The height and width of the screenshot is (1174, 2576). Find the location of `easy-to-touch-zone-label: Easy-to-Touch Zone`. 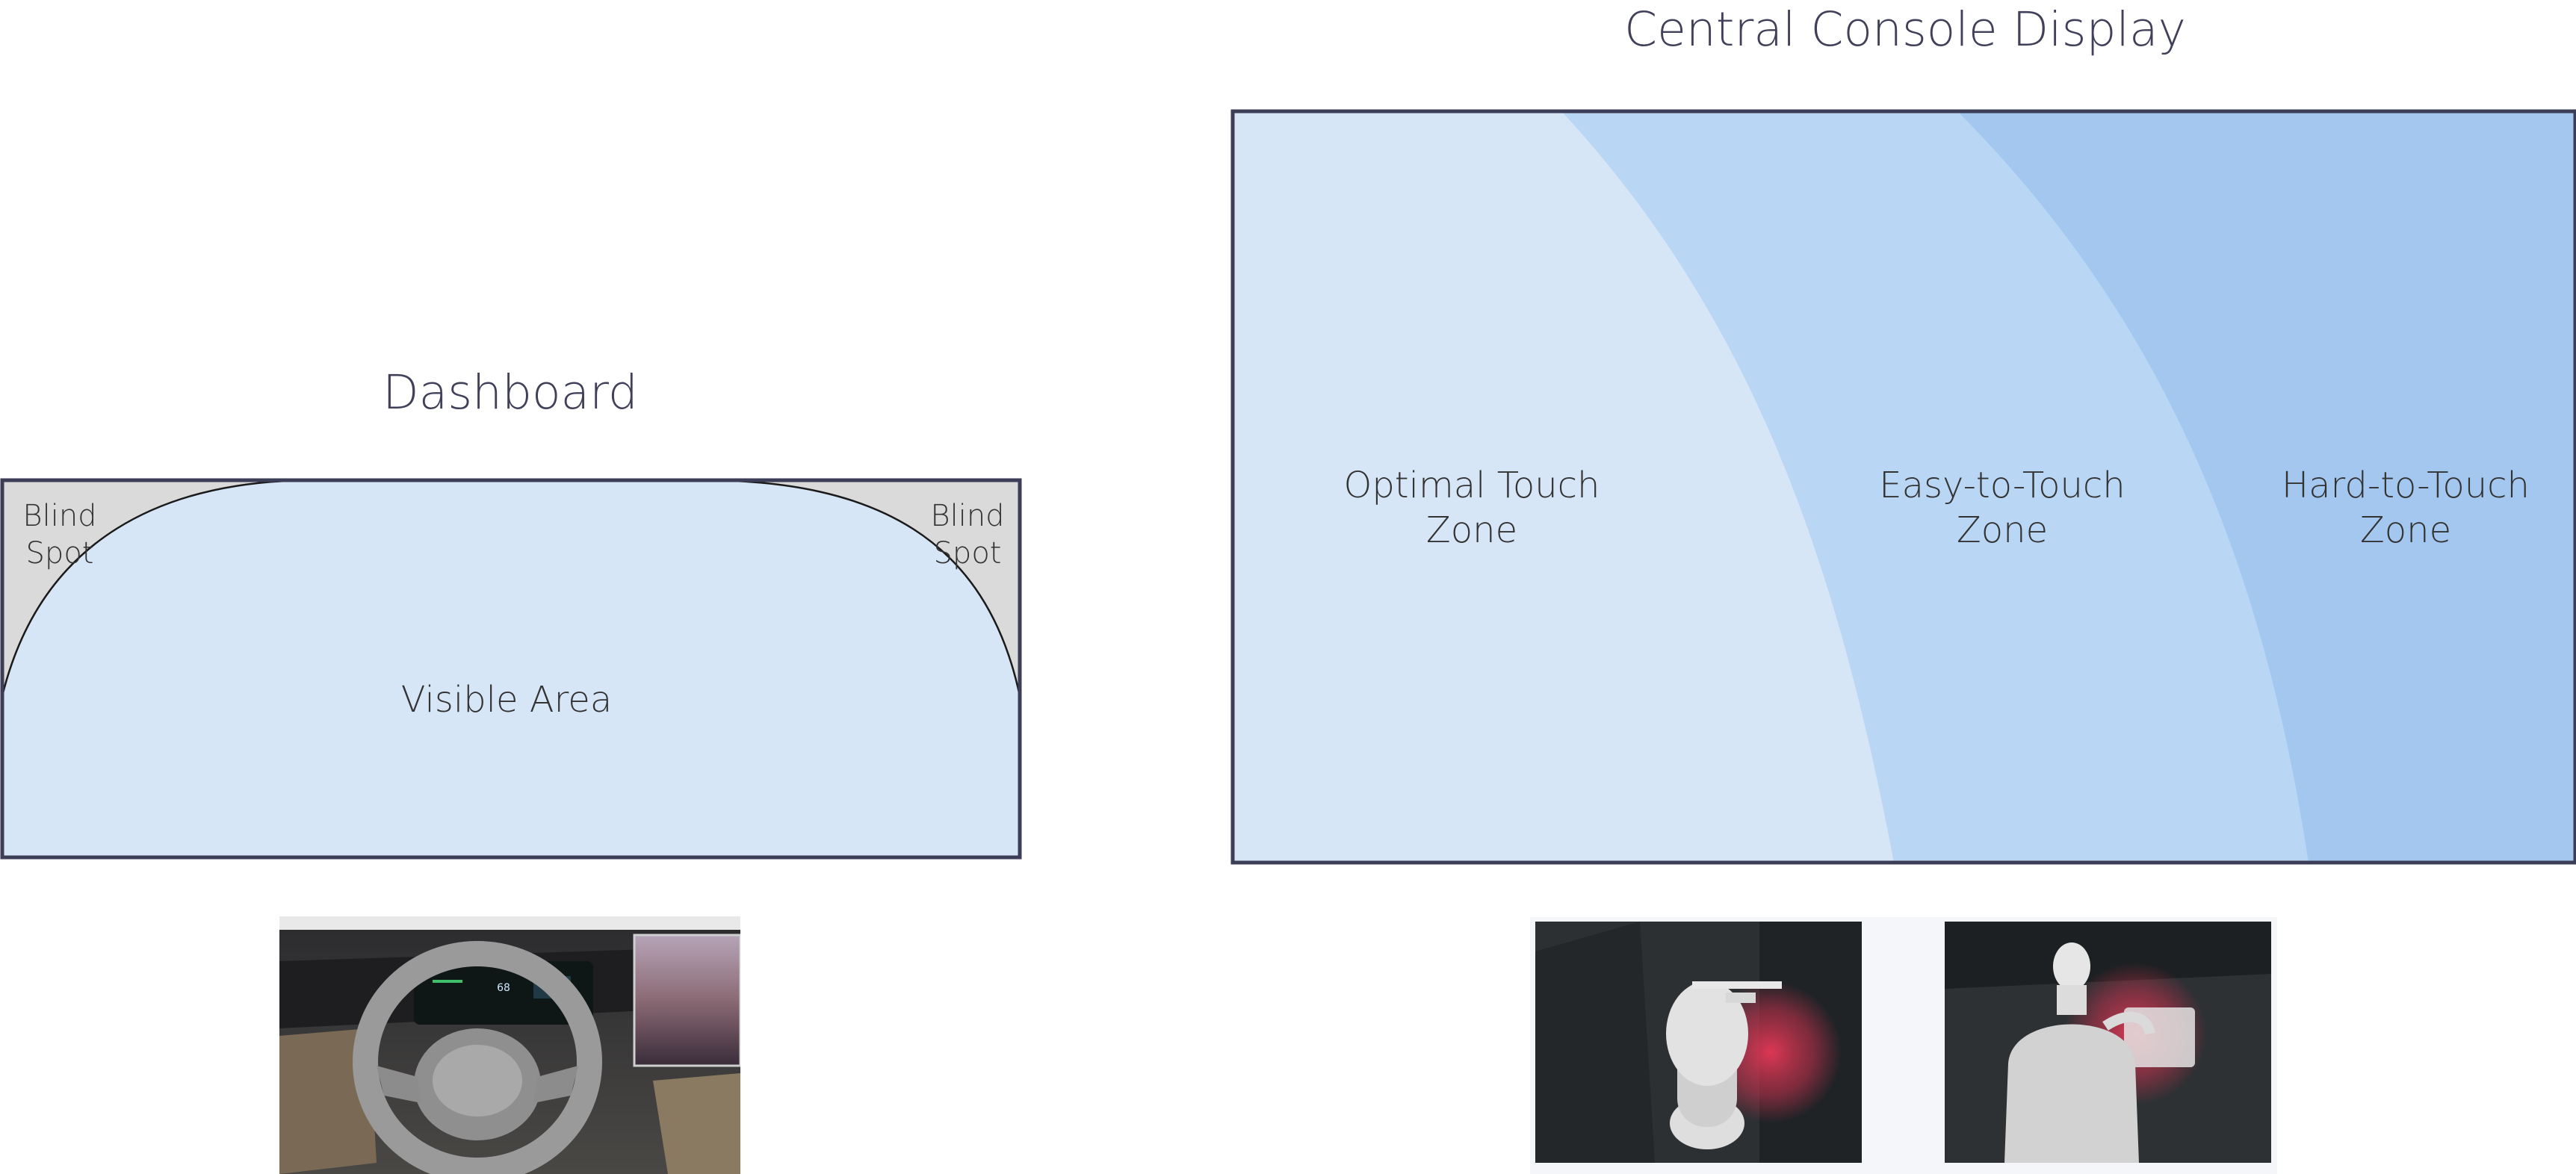

easy-to-touch-zone-label: Easy-to-Touch Zone is located at coordinates (2002, 508).